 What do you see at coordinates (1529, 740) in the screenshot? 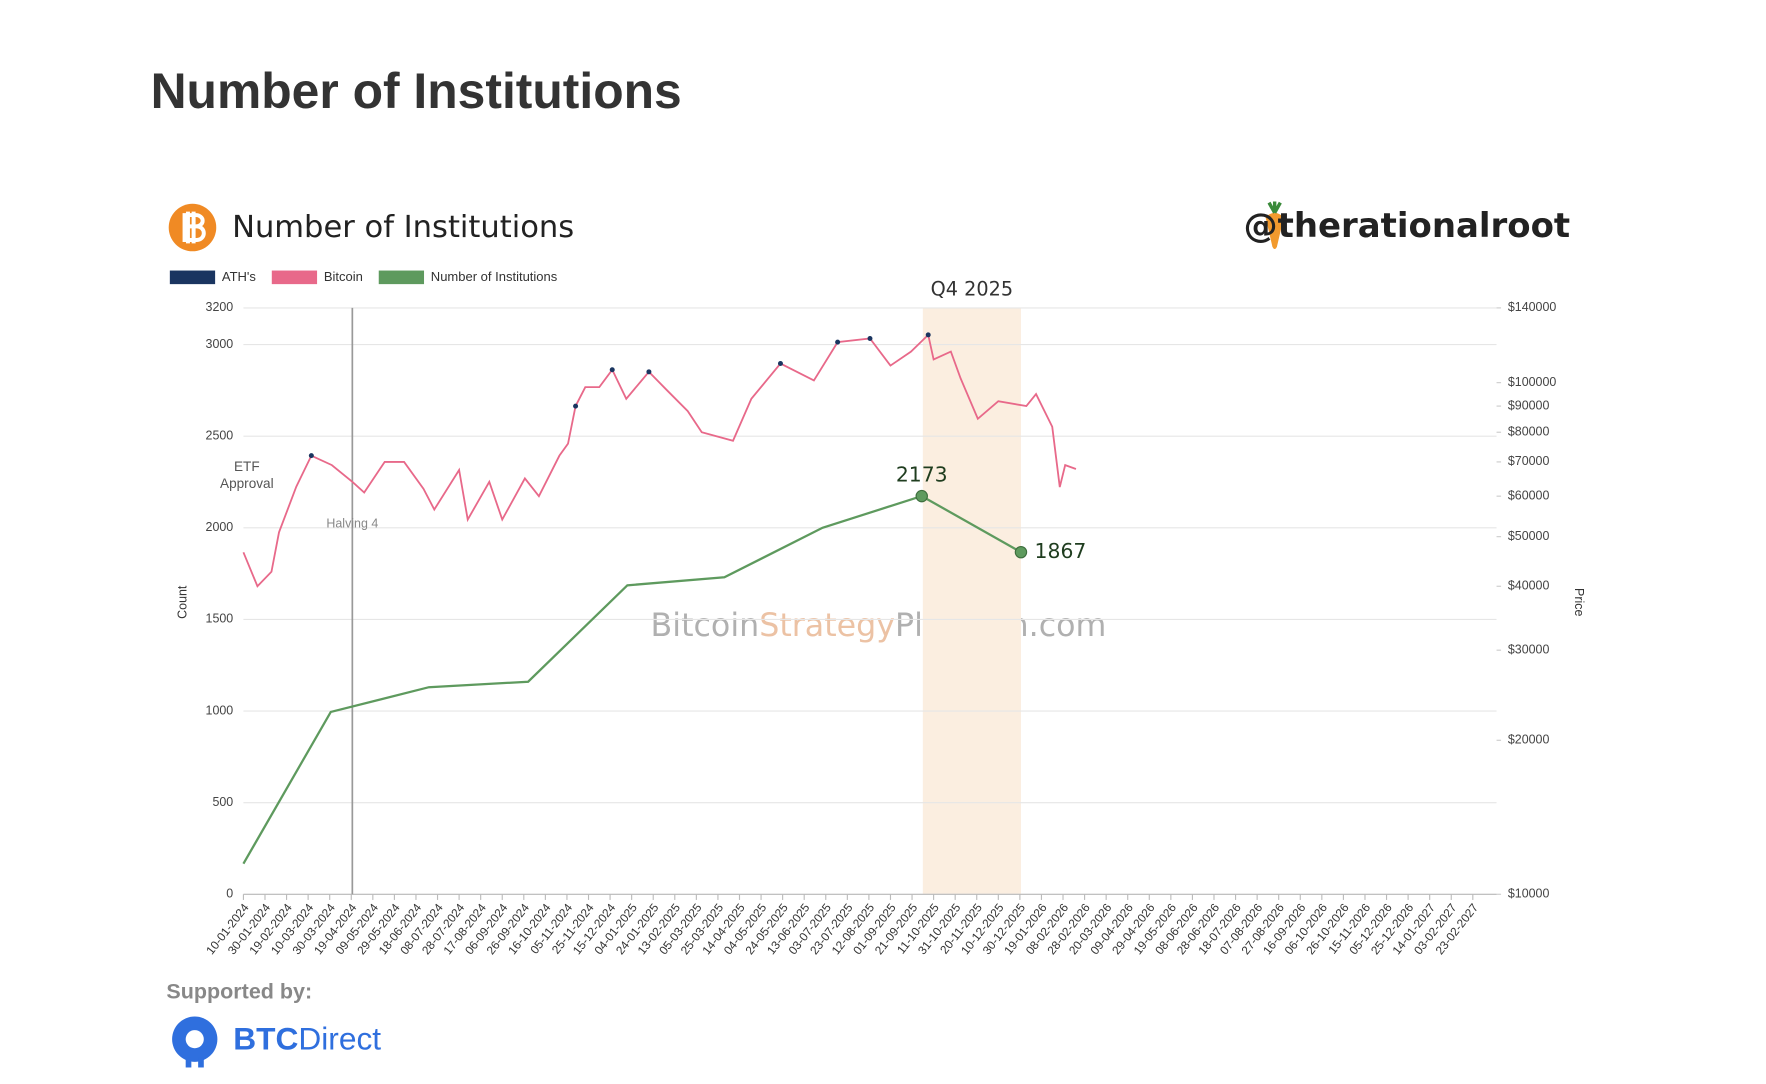
I see `y2-tick-label: $20000` at bounding box center [1529, 740].